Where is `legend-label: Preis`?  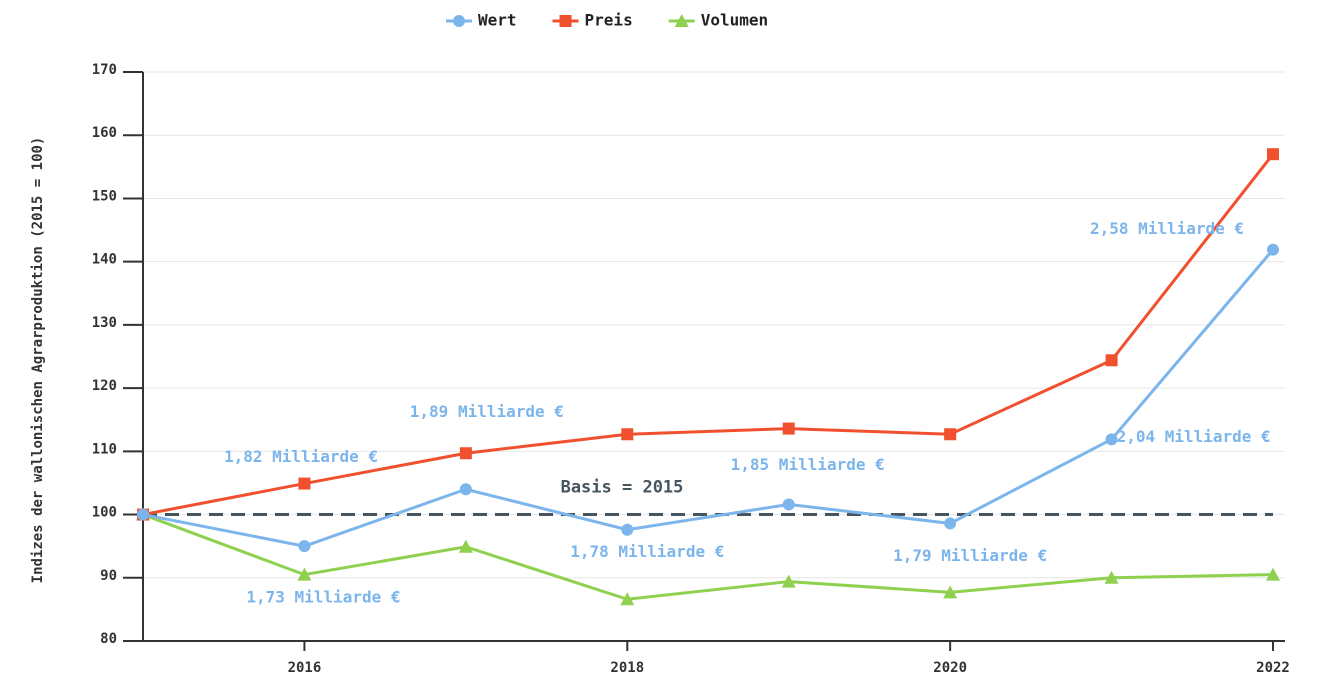 legend-label: Preis is located at coordinates (609, 20).